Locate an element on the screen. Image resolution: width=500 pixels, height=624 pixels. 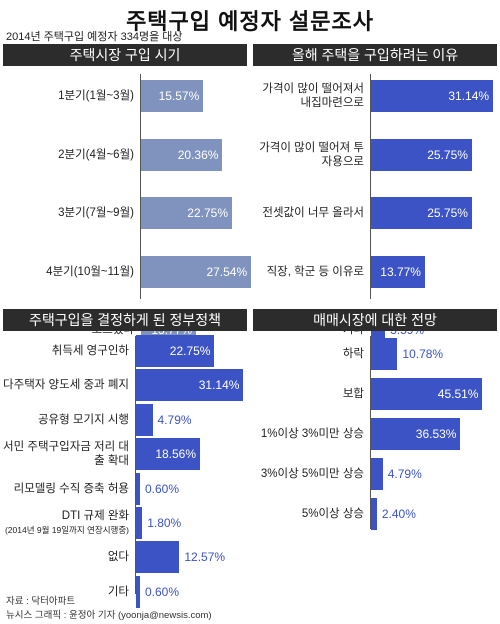
category-label: 직장, 학군 등 이유로 is located at coordinates (315, 271).